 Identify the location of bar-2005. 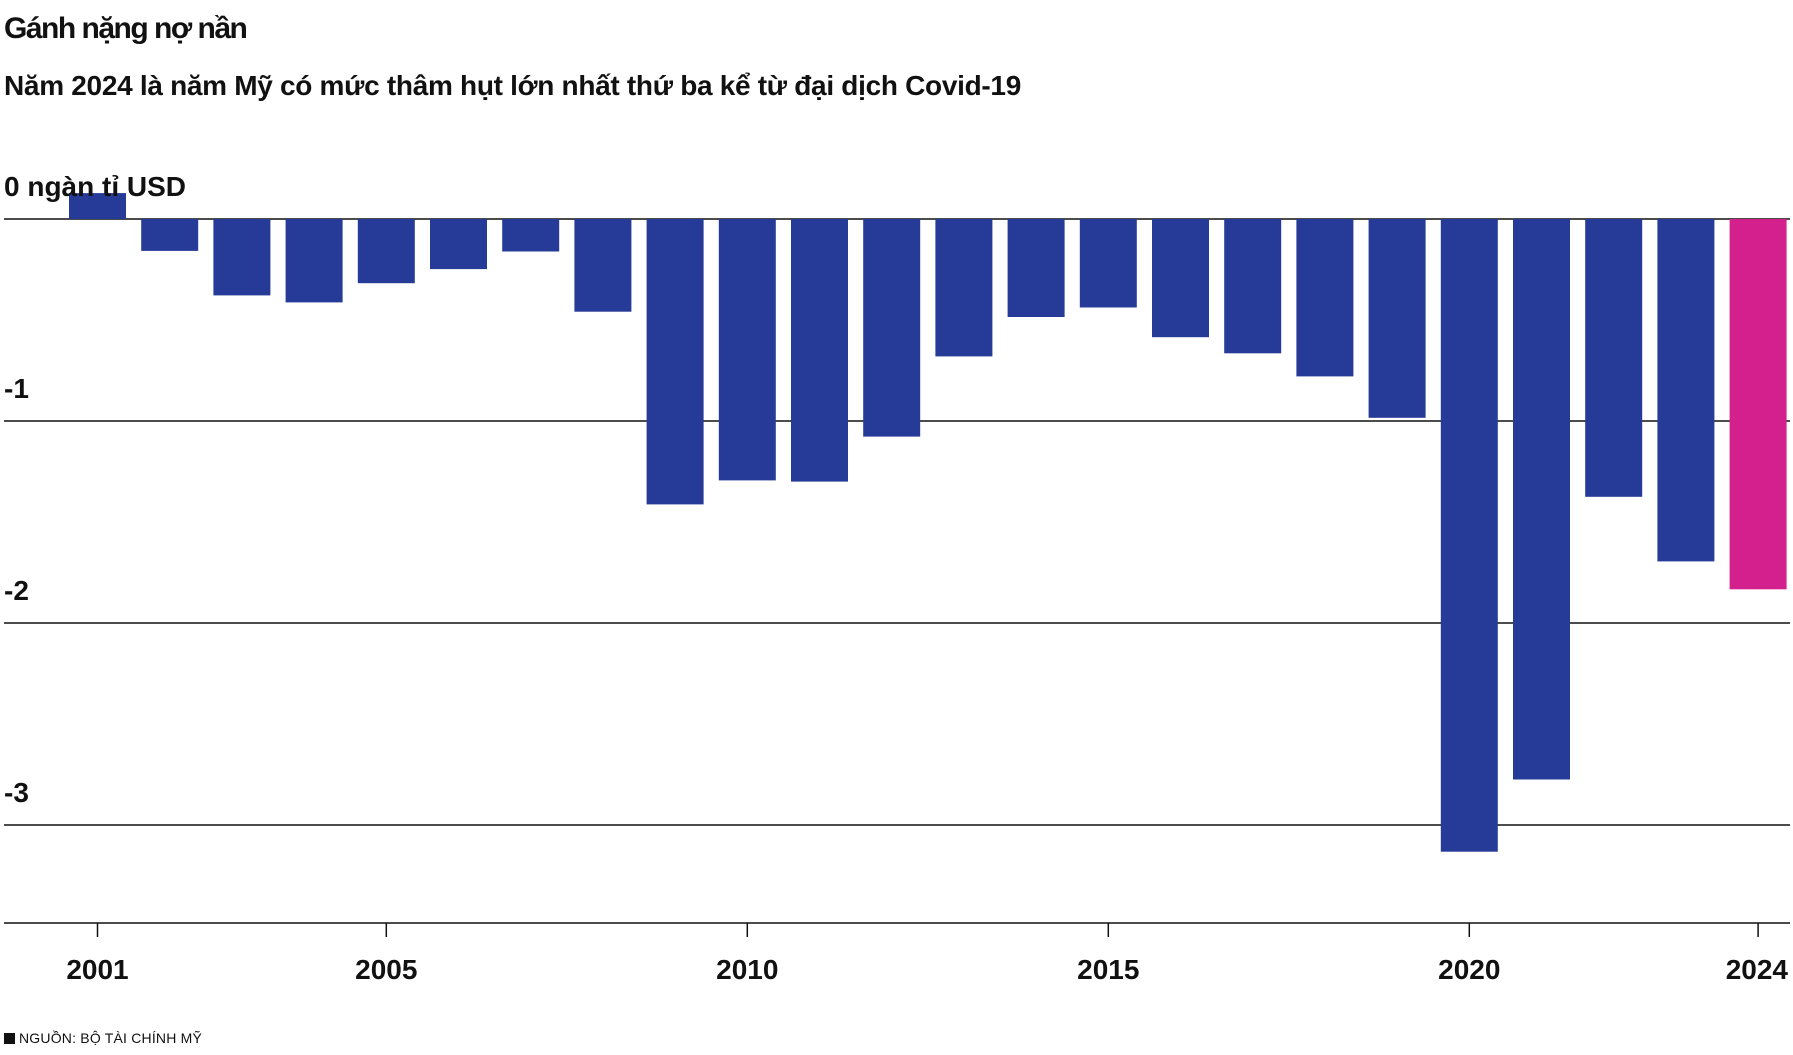
(386, 251).